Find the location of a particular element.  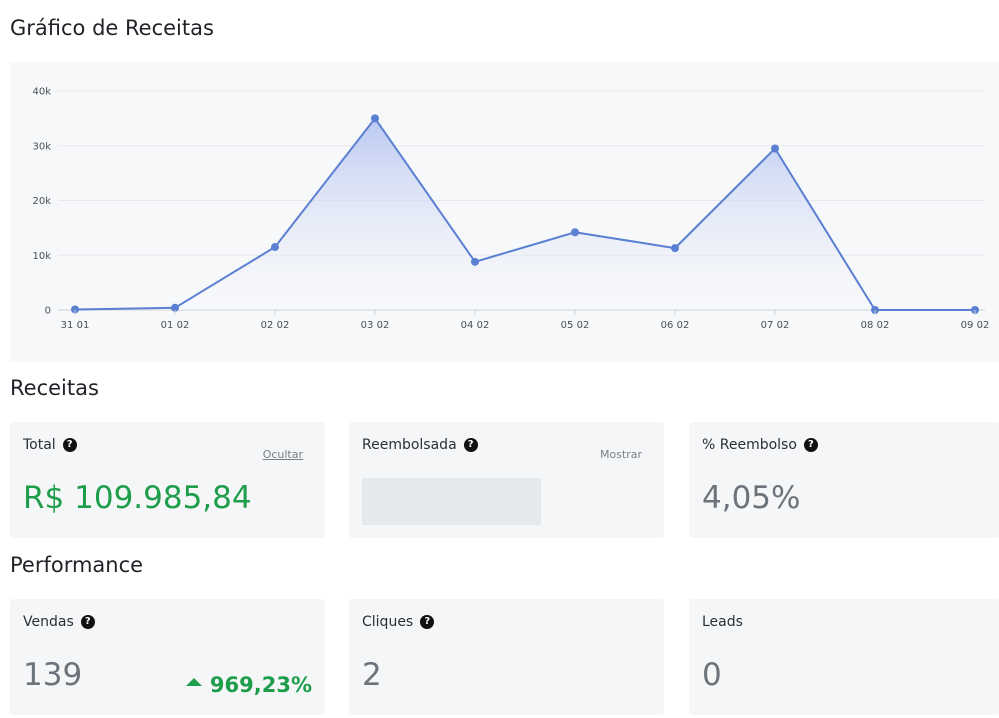

leads-card: Leads 0 is located at coordinates (844, 657).